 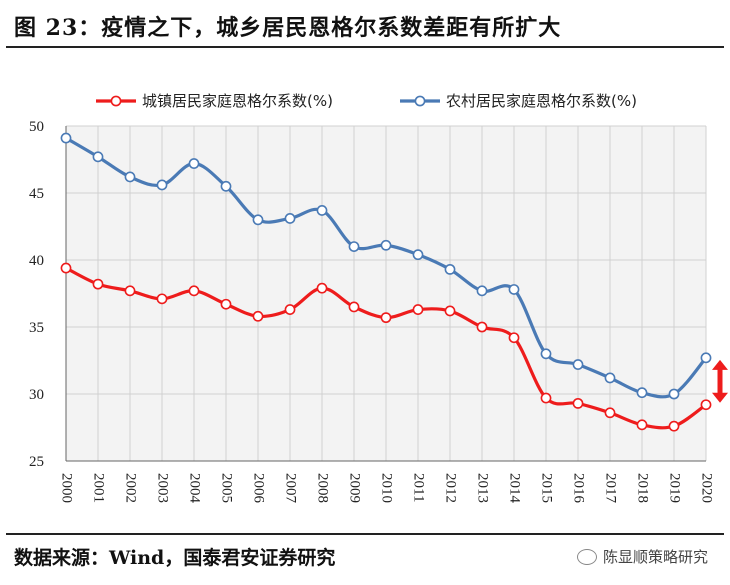 I want to click on watermark-text: 陈显顺策略研究, so click(x=655, y=557).